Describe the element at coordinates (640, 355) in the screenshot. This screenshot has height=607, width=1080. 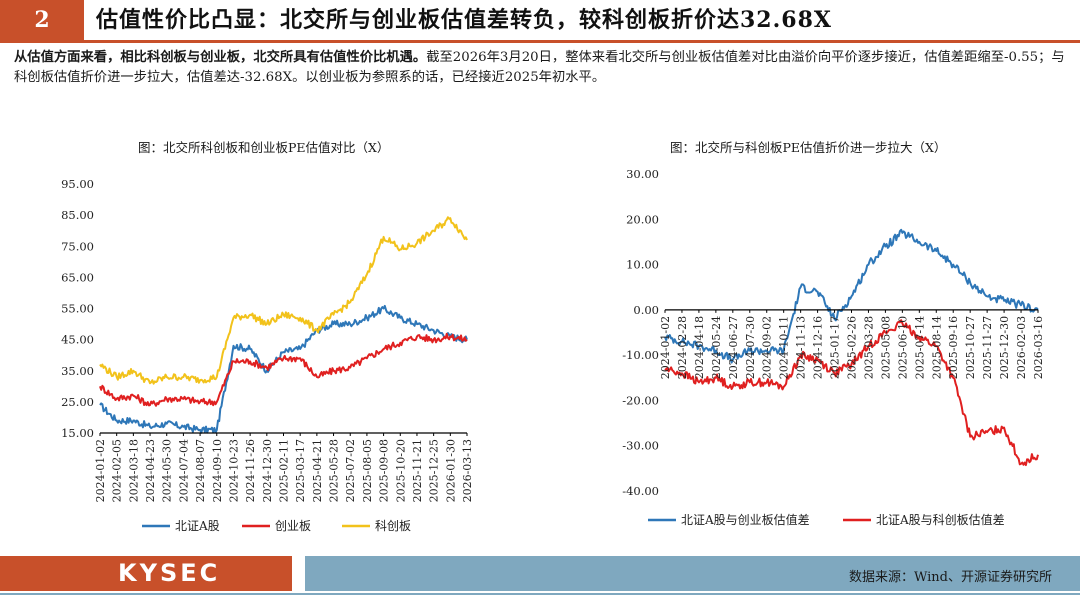
I see `y-tick-label: -10.00` at that location.